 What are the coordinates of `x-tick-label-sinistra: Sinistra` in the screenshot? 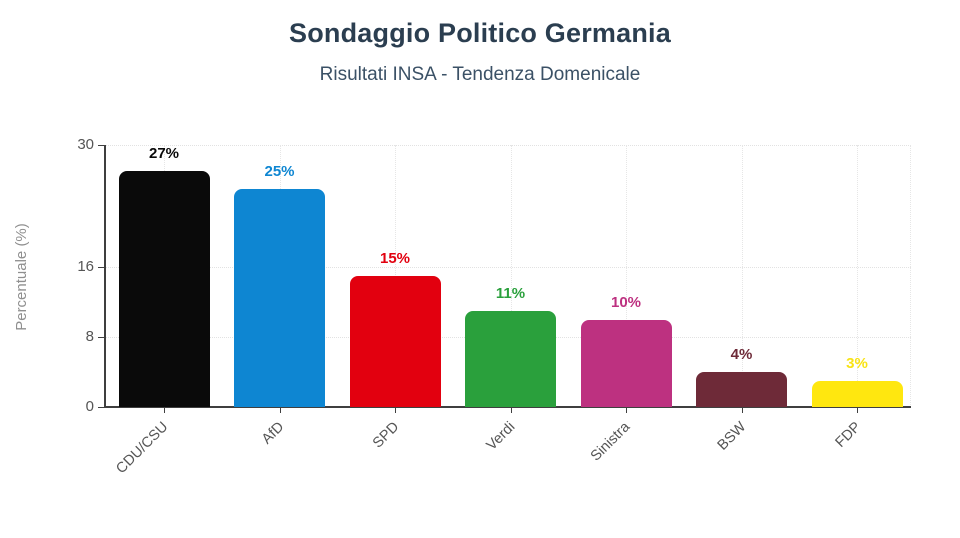 It's located at (610, 442).